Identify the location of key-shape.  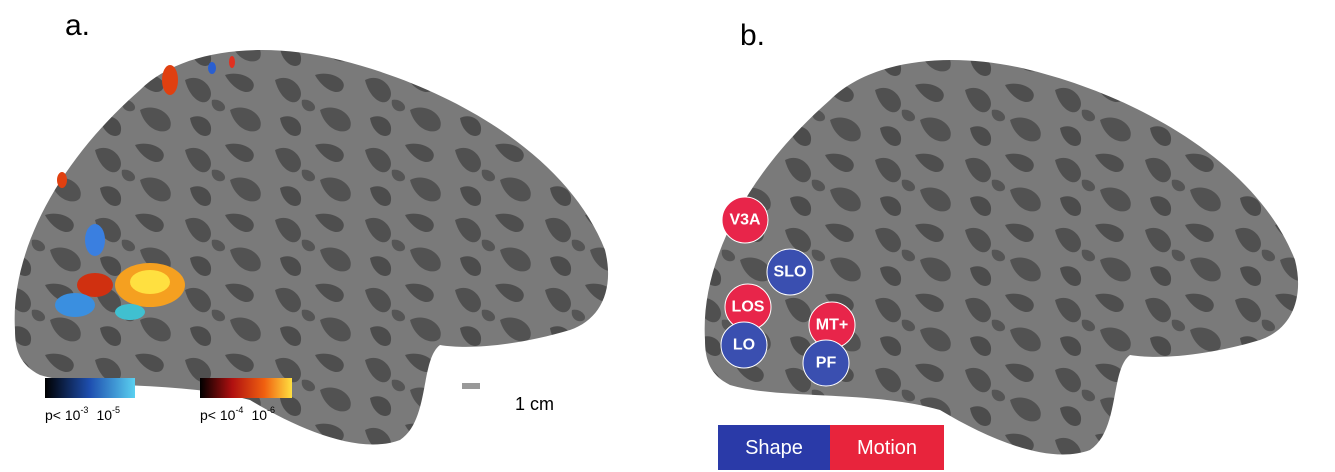
(774, 447).